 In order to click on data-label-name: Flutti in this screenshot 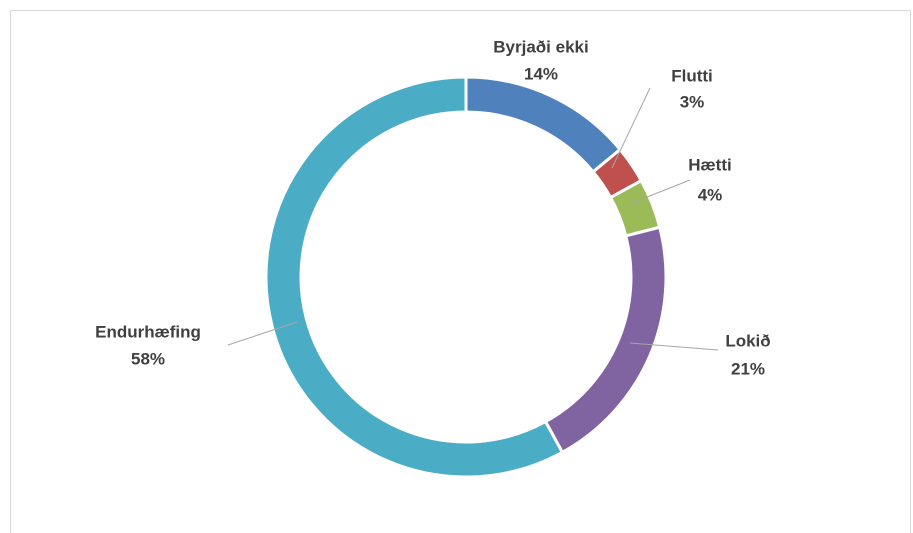, I will do `click(692, 75)`.